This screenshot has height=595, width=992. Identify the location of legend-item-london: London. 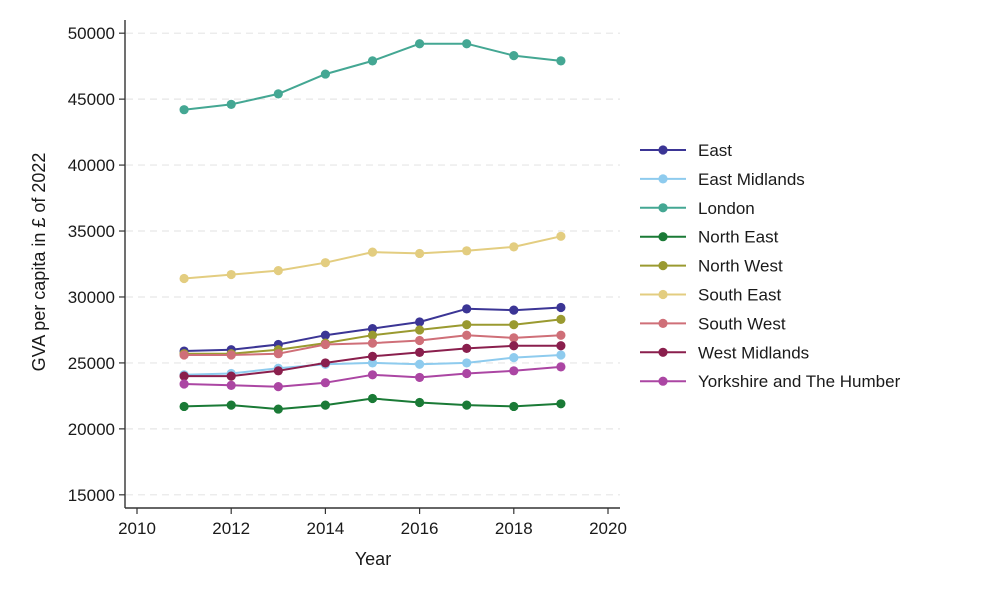
(697, 208).